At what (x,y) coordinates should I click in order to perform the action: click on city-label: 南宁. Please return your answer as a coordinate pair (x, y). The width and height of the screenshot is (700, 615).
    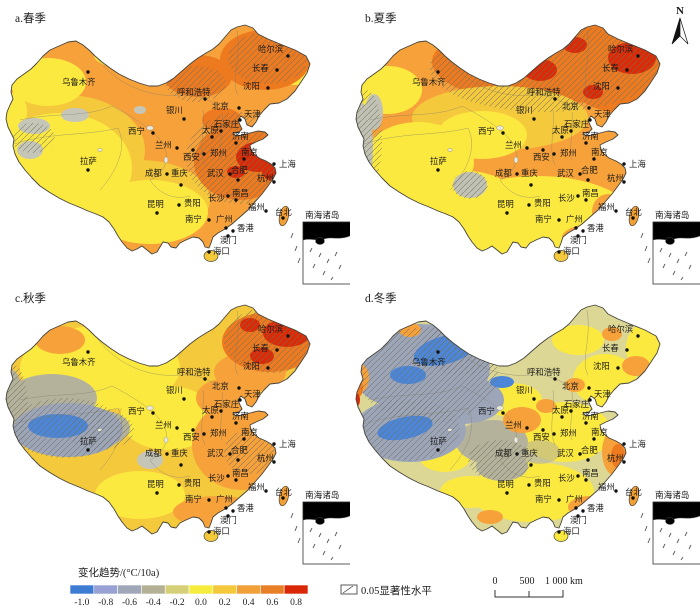
    Looking at the image, I should click on (193, 219).